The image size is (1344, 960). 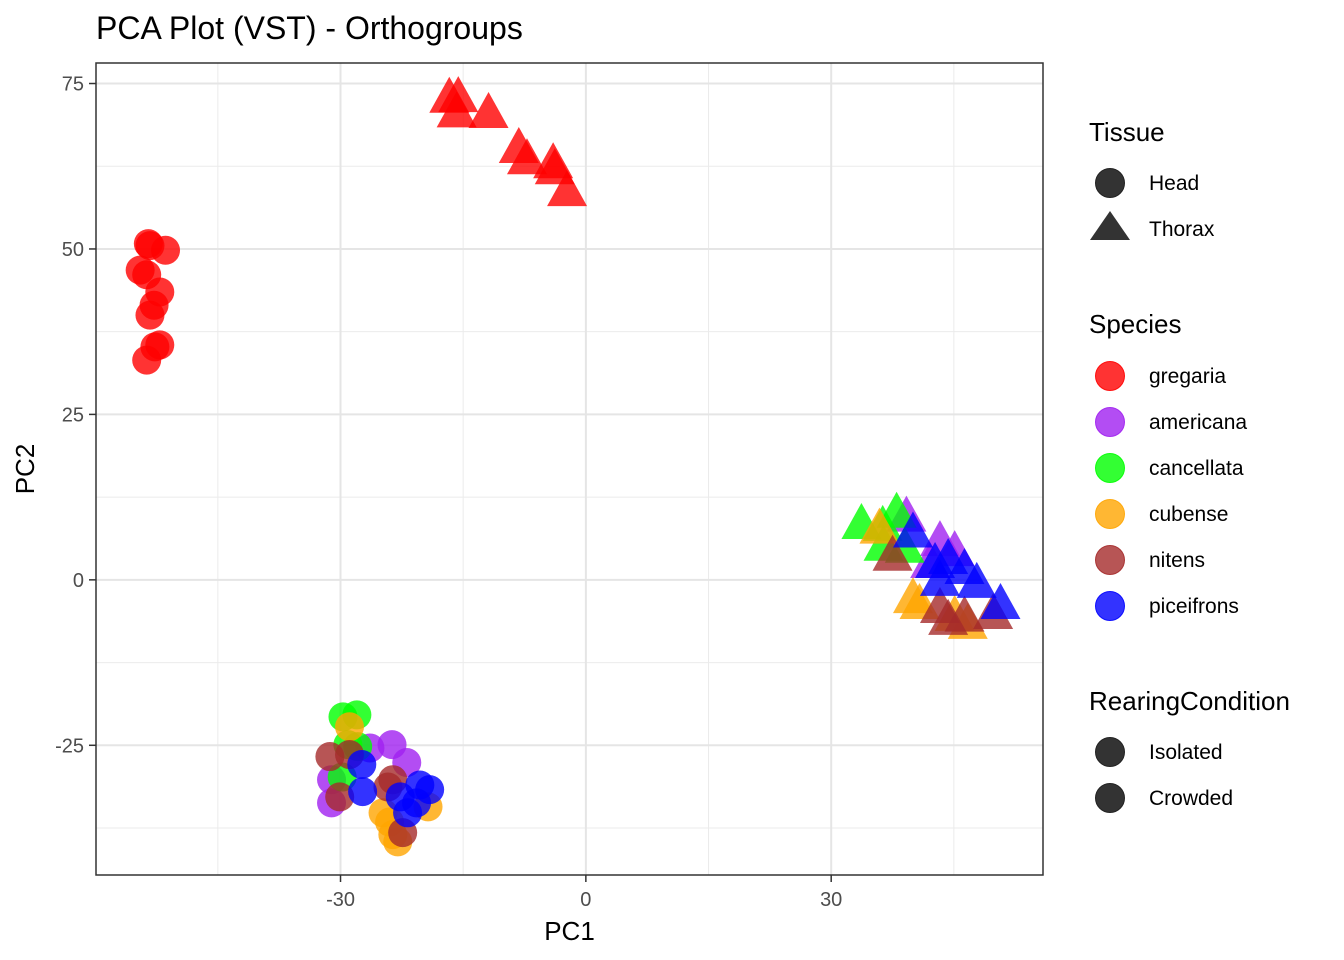 What do you see at coordinates (1177, 560) in the screenshot?
I see `legend-label: nitens` at bounding box center [1177, 560].